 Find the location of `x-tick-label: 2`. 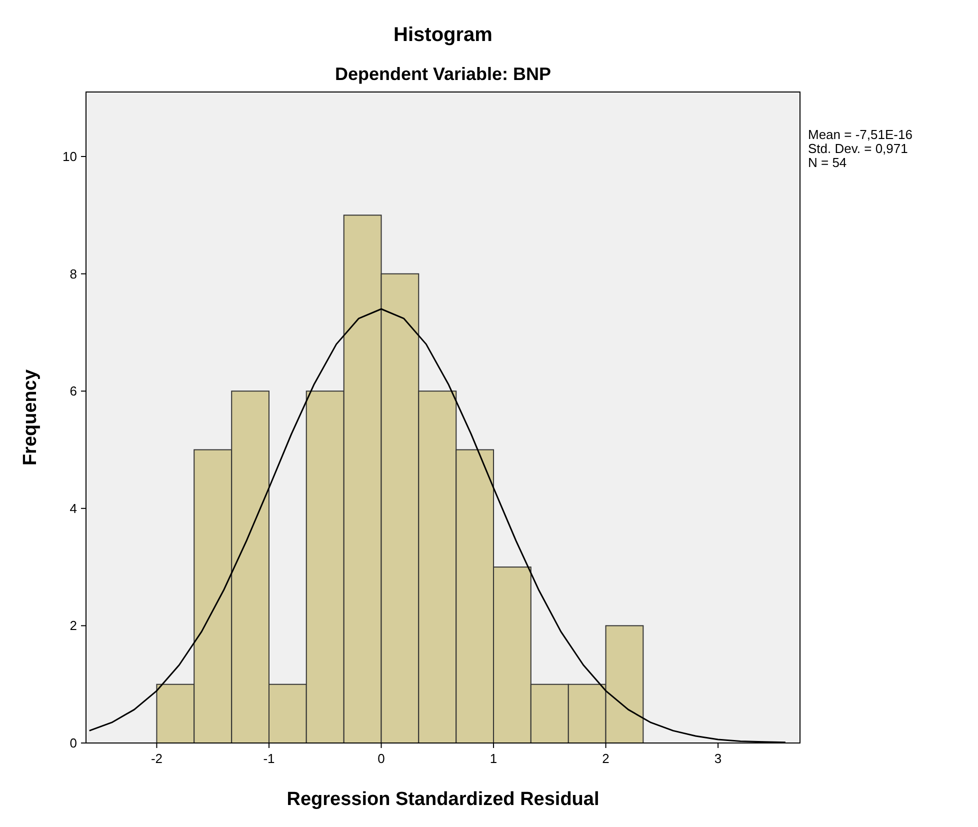

x-tick-label: 2 is located at coordinates (606, 758).